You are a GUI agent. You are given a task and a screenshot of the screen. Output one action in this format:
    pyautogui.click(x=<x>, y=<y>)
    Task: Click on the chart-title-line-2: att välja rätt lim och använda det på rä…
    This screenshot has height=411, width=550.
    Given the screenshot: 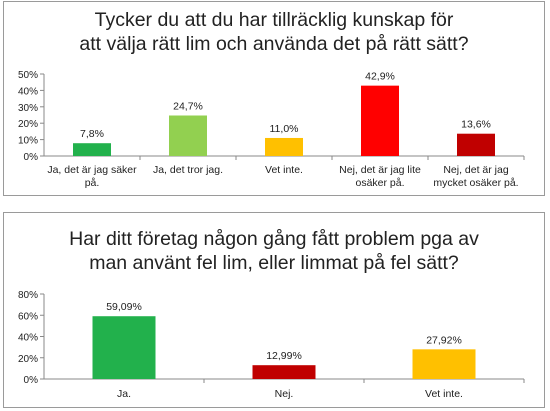 What is the action you would take?
    pyautogui.click(x=274, y=44)
    